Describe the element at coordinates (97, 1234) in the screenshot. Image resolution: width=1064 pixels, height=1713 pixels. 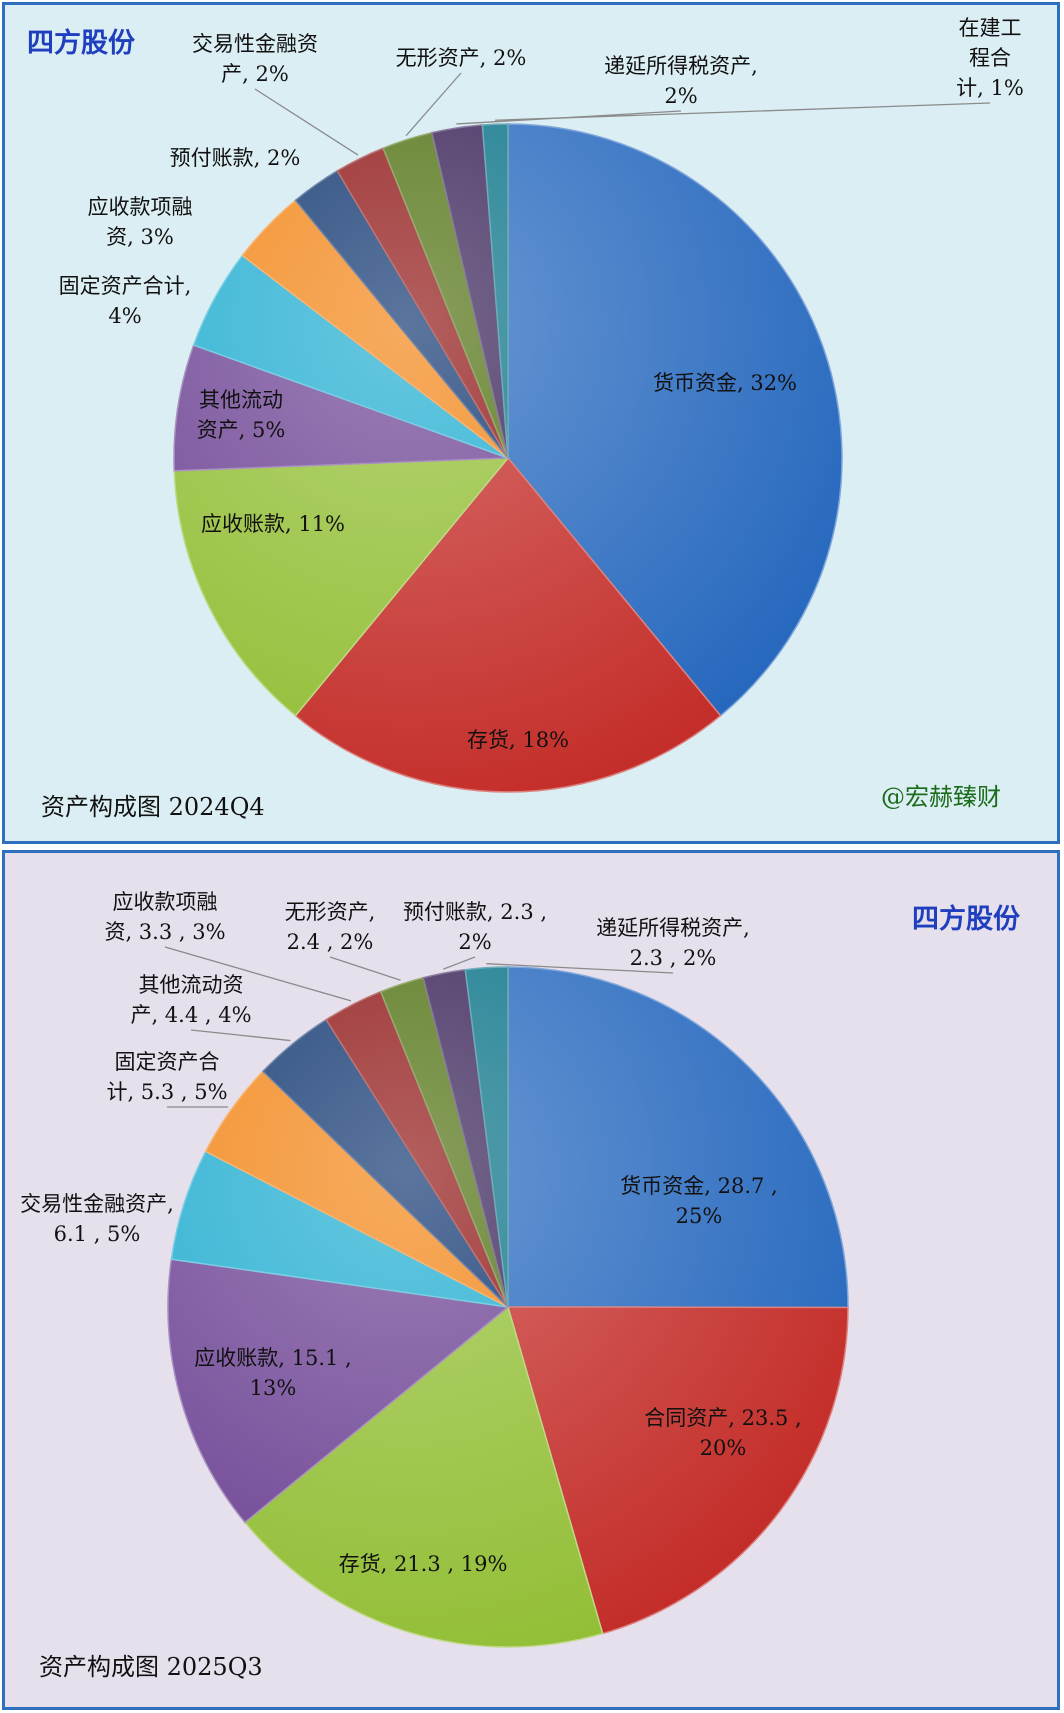
I see `slice-label-line: 6.1 , 5%` at that location.